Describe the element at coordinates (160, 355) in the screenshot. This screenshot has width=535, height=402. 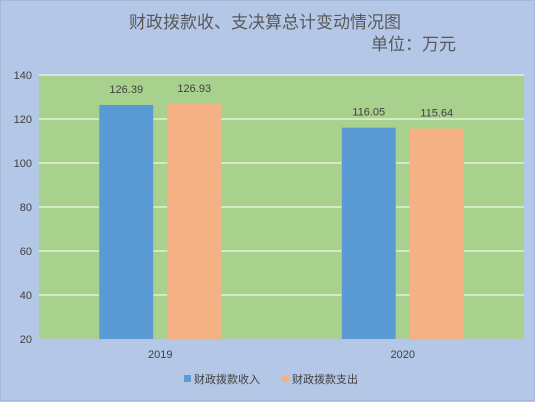
I see `x-tick-label: 2019` at that location.